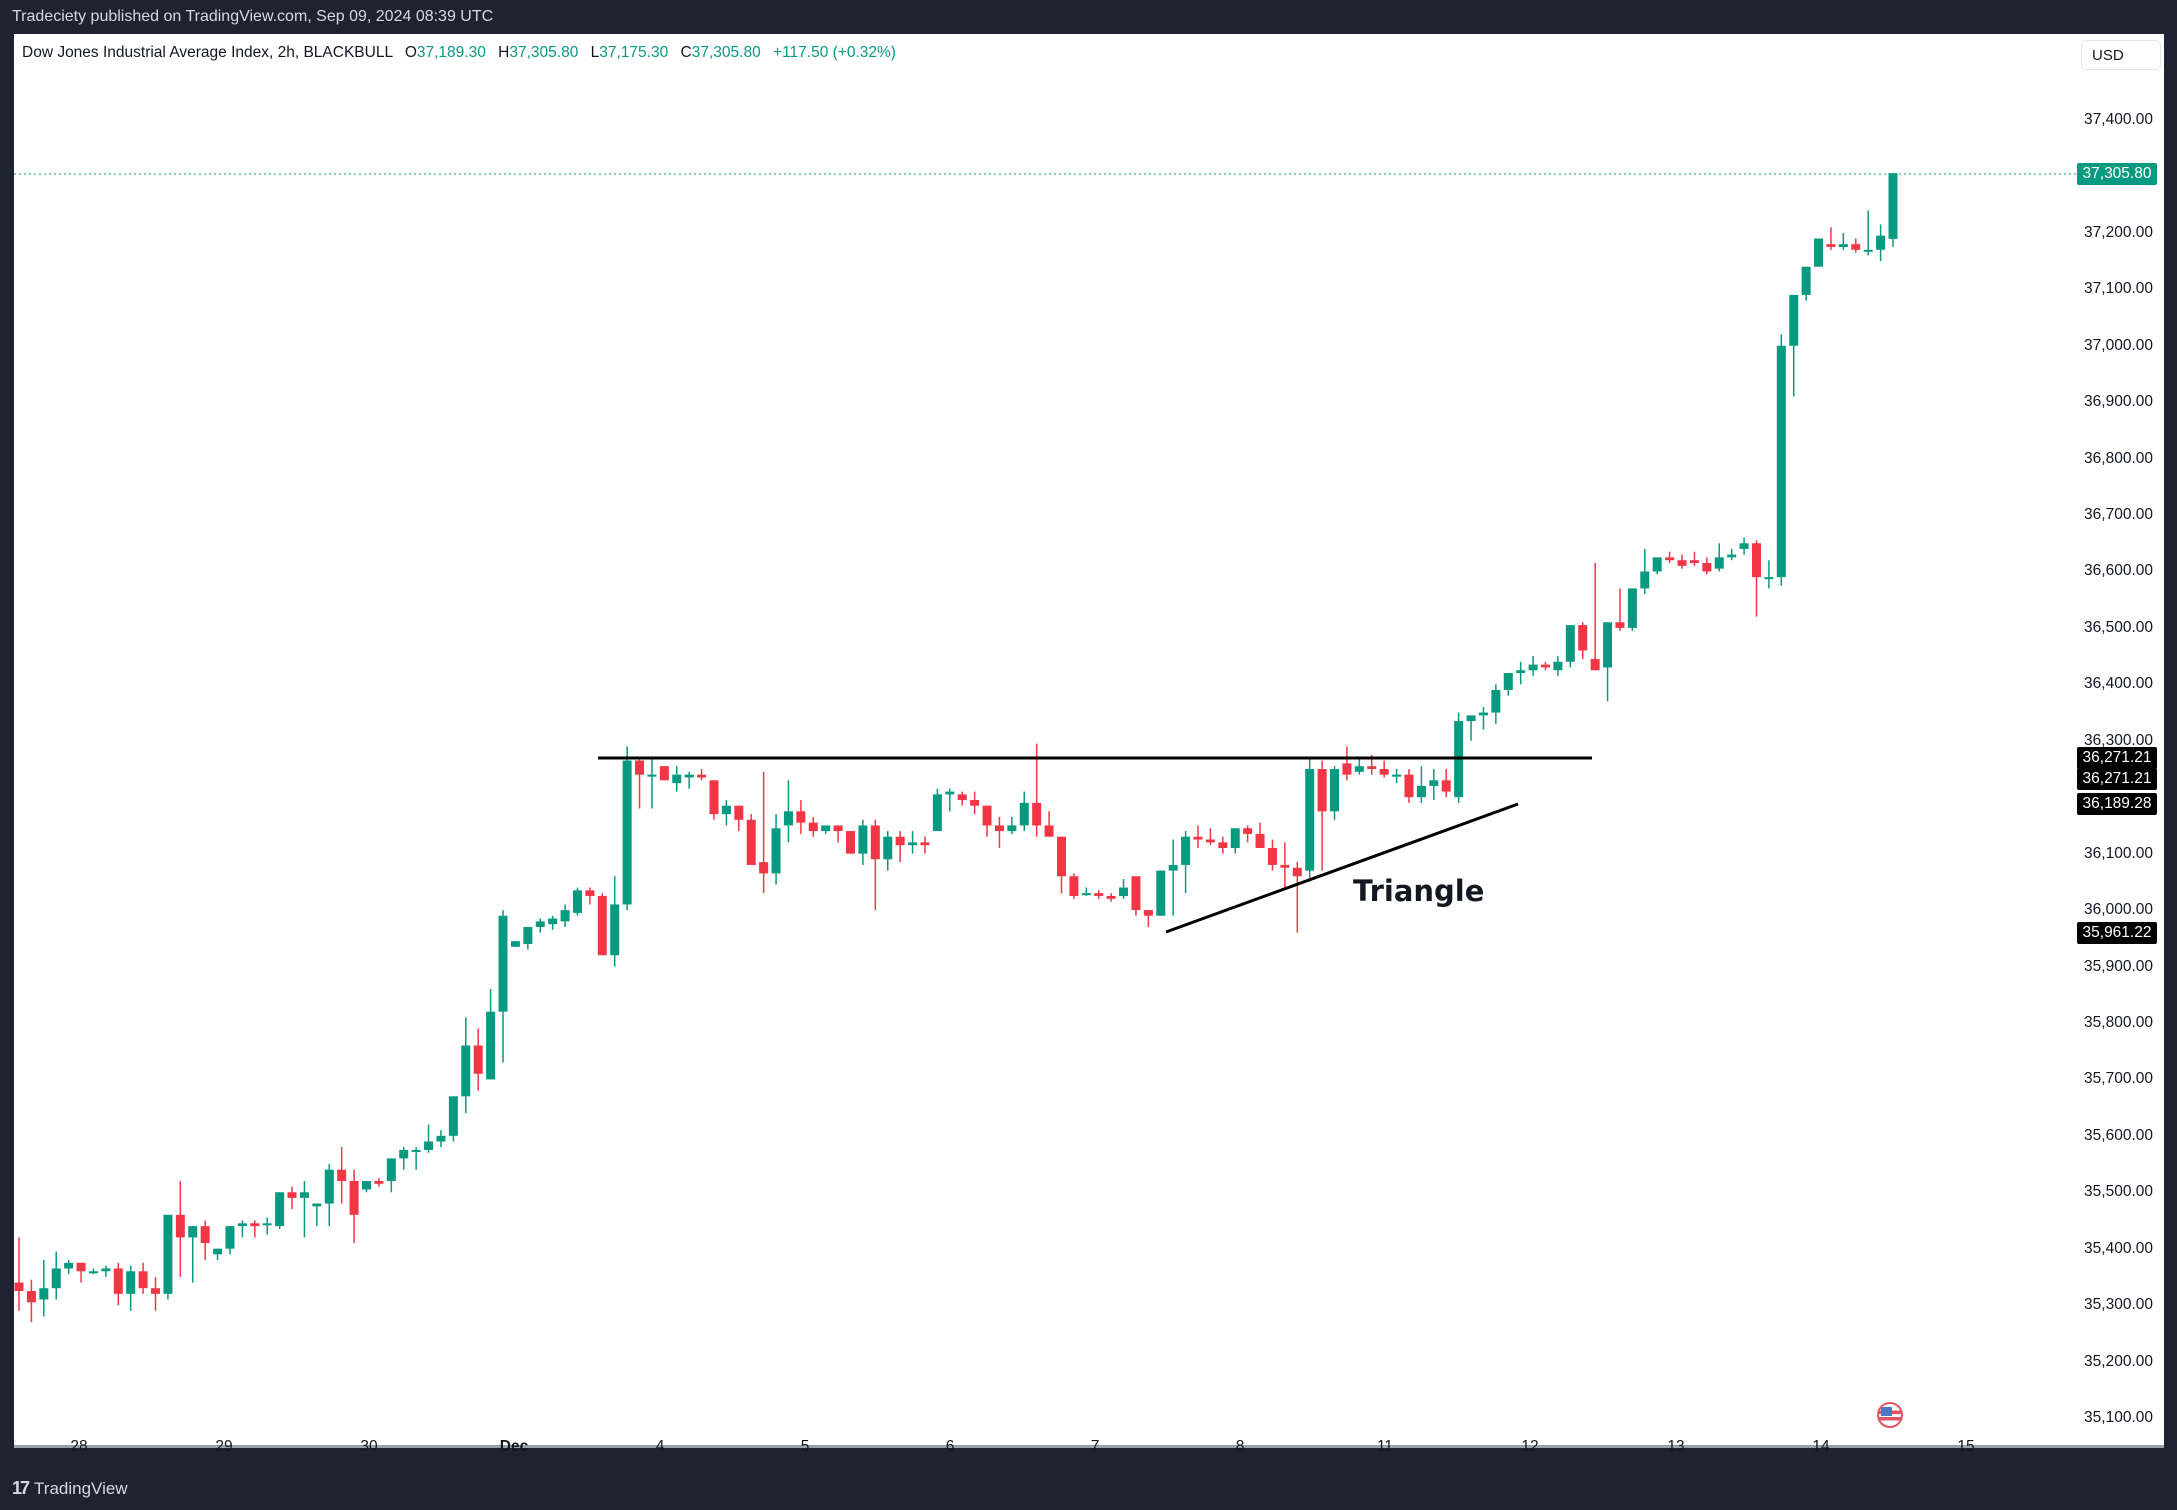 Image resolution: width=2177 pixels, height=1510 pixels. I want to click on high-value: 37,305.80, so click(544, 52).